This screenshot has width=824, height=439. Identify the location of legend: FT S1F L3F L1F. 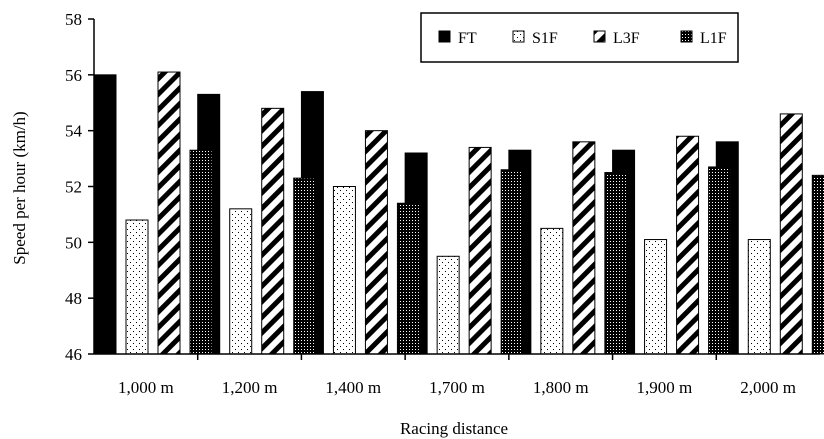
(579, 37).